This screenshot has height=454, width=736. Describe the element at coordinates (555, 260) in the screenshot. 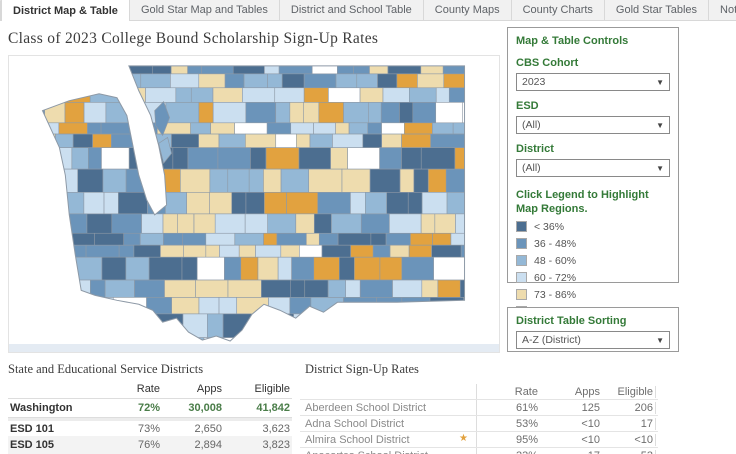

I see `legend-label: 48 - 60%` at that location.